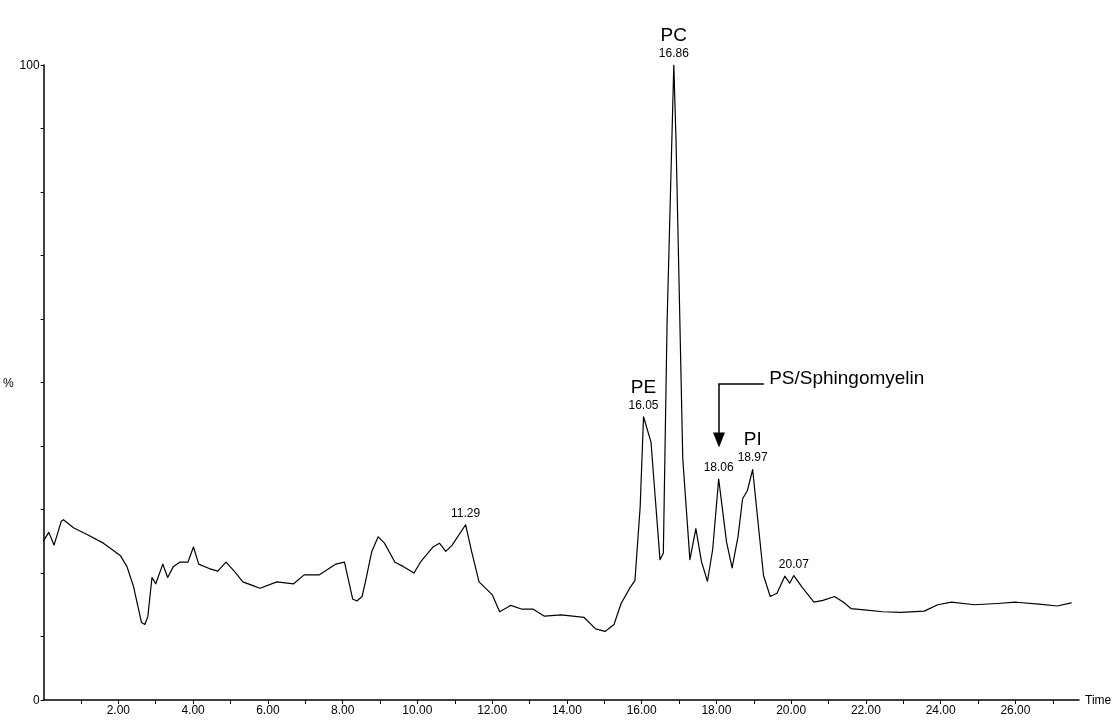  I want to click on annotation: PI, so click(752, 439).